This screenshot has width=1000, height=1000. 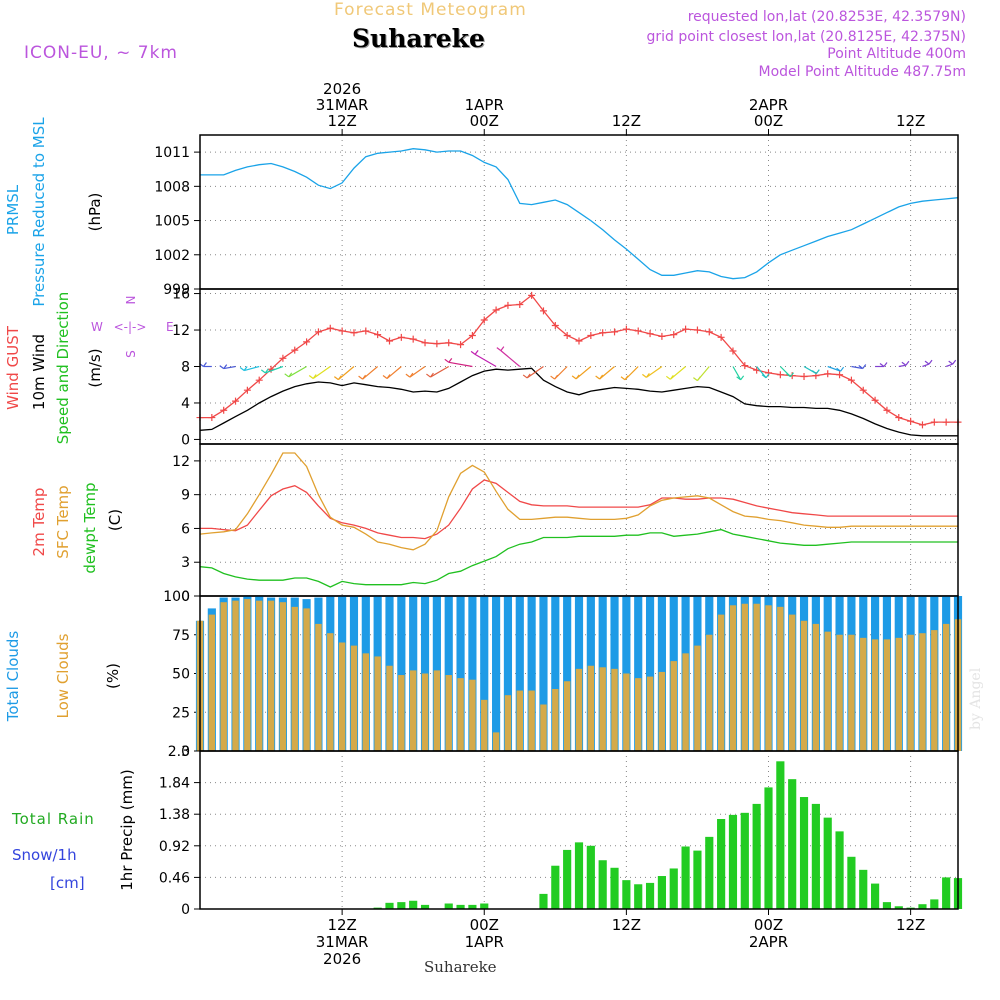 I want to click on panel-frame, so click(x=579, y=520).